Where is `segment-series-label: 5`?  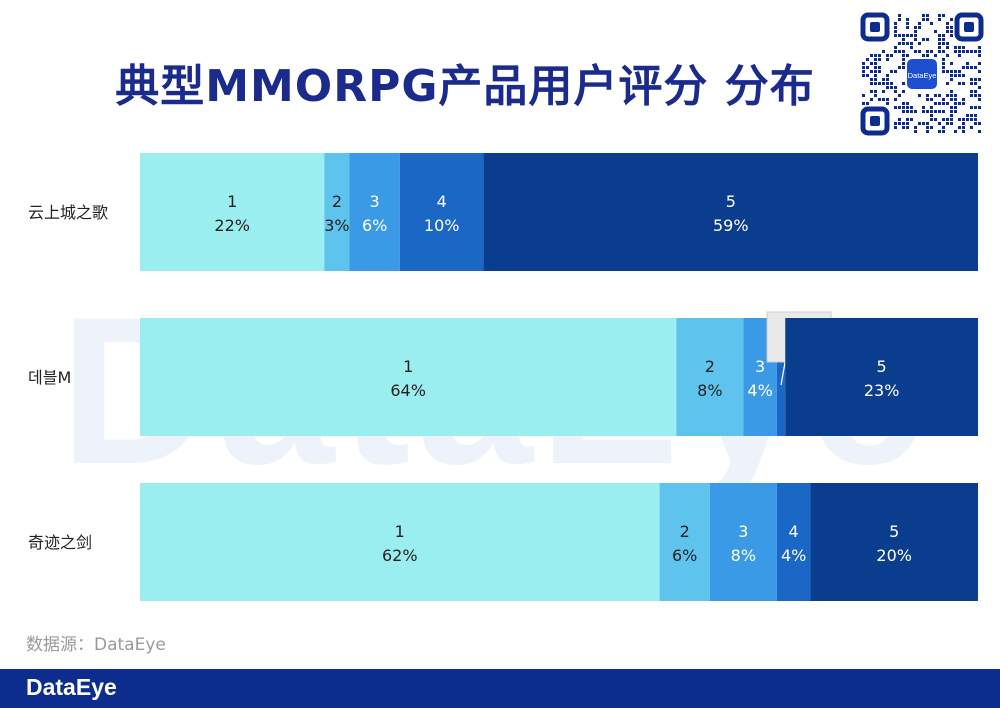 segment-series-label: 5 is located at coordinates (894, 531).